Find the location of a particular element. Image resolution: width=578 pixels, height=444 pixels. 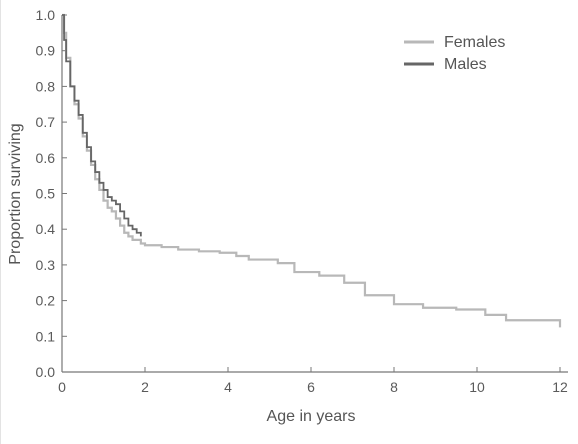

x-tick-label: 6 is located at coordinates (311, 387).